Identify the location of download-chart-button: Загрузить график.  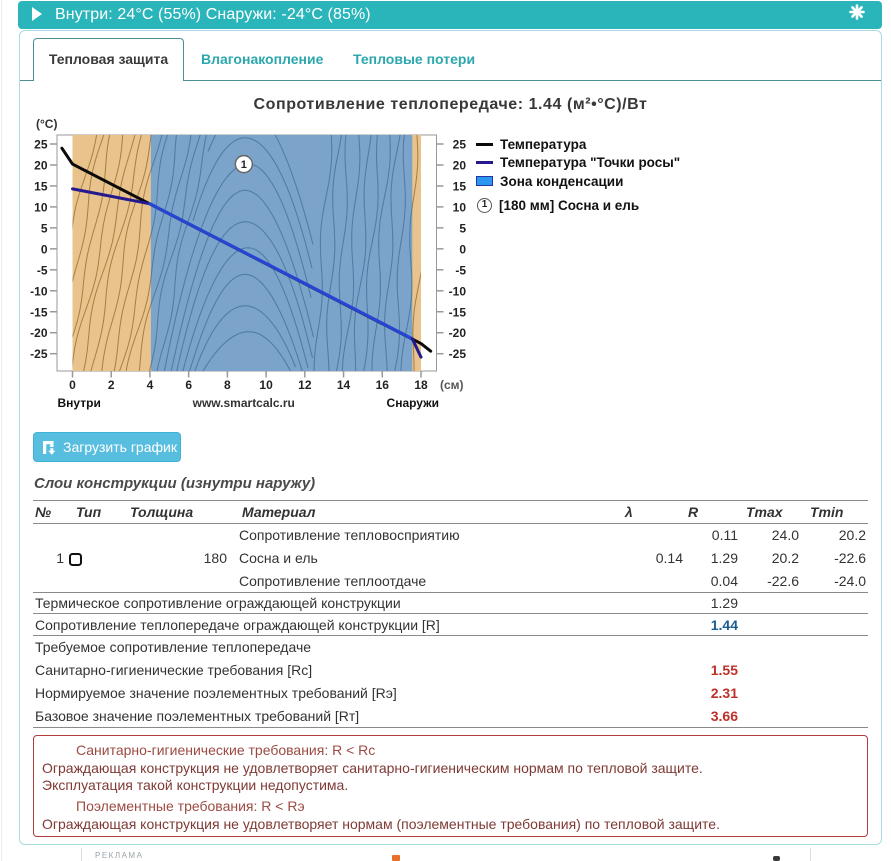
(107, 447).